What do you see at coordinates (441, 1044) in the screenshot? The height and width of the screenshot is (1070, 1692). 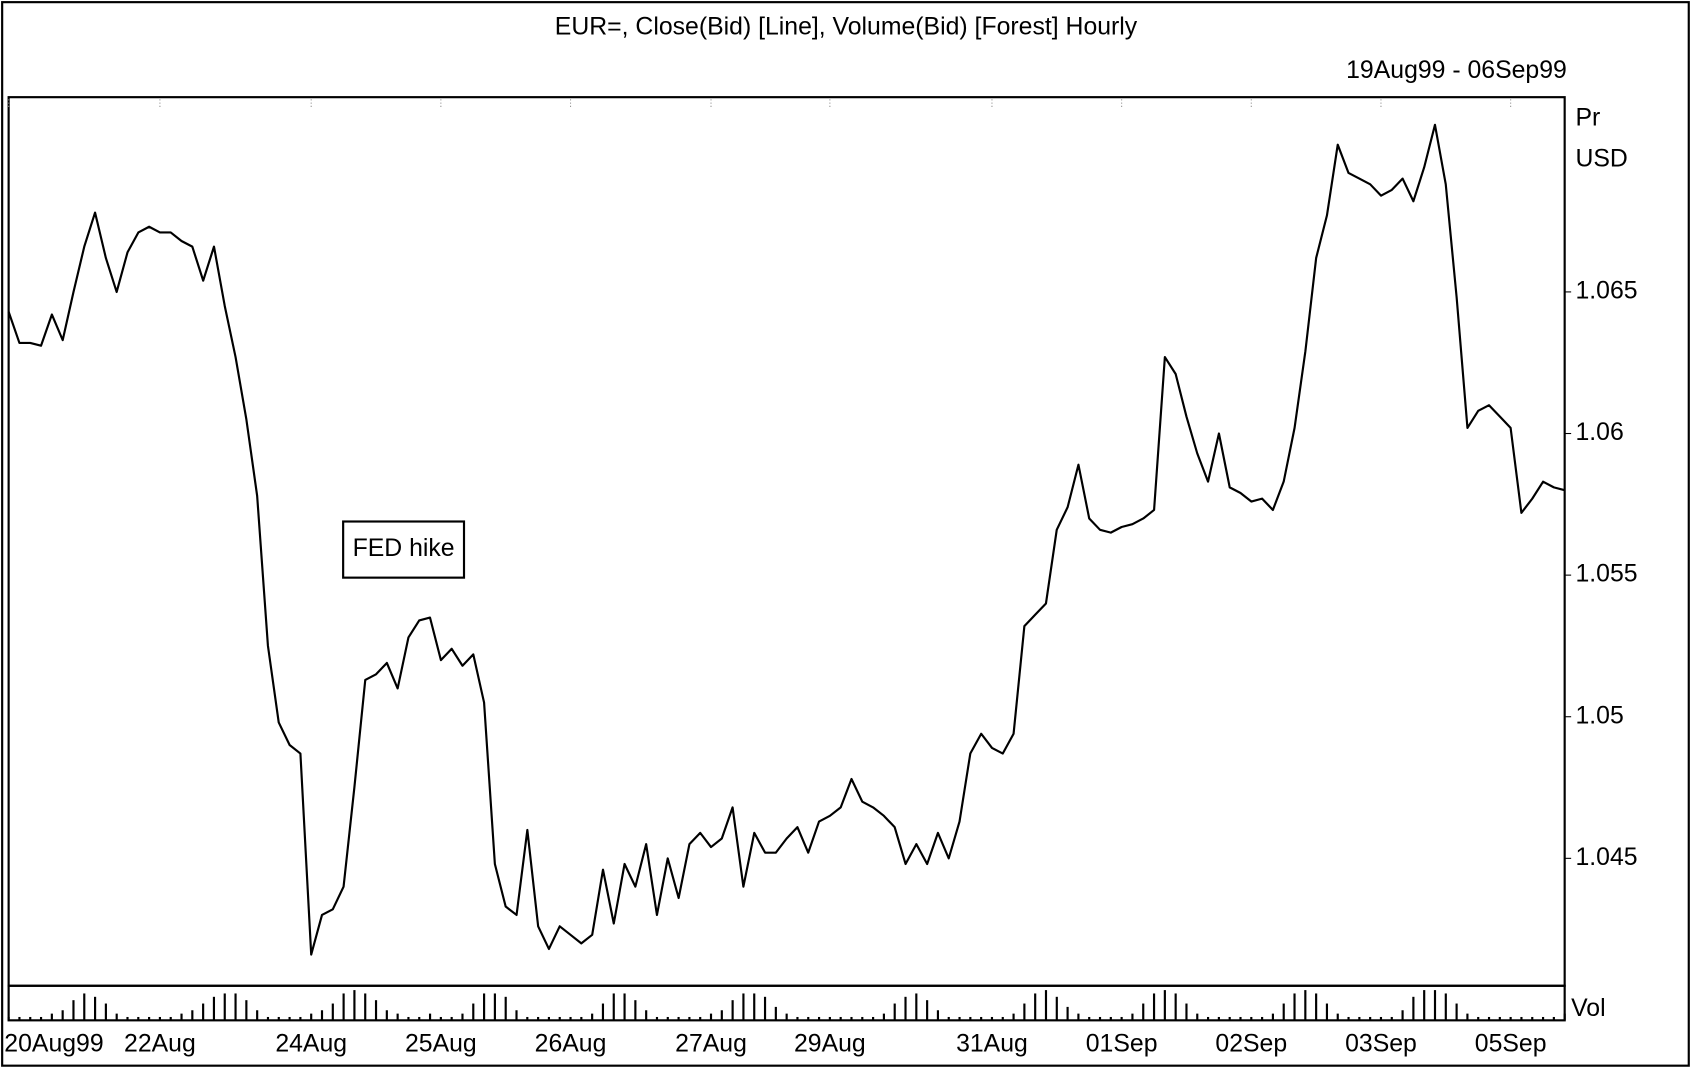 I see `x-tick-label: 25Aug` at bounding box center [441, 1044].